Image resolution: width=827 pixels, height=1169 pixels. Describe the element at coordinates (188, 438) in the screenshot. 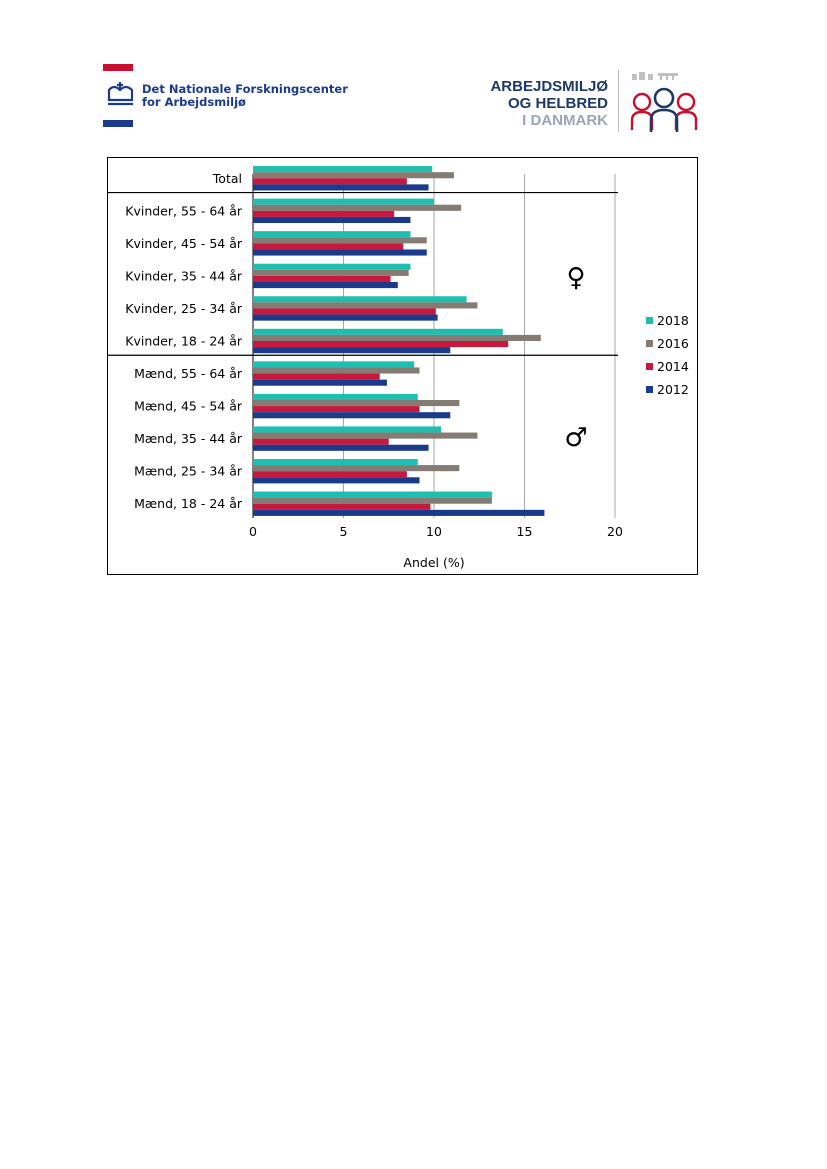

I see `category-label: Mænd, 35 - 44 år` at that location.